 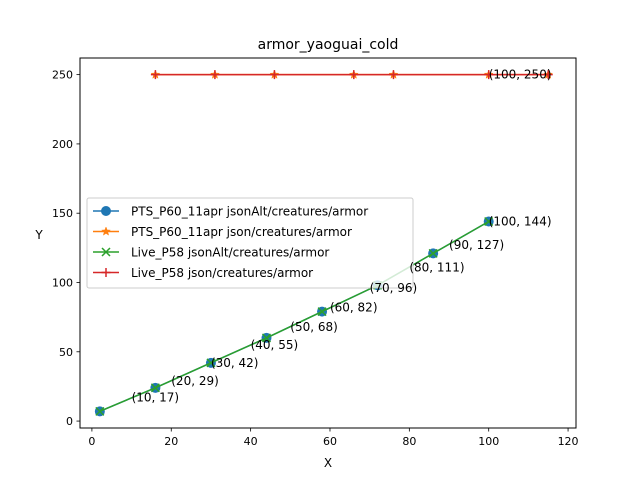 I want to click on y-tick-label: 150, so click(x=62, y=213).